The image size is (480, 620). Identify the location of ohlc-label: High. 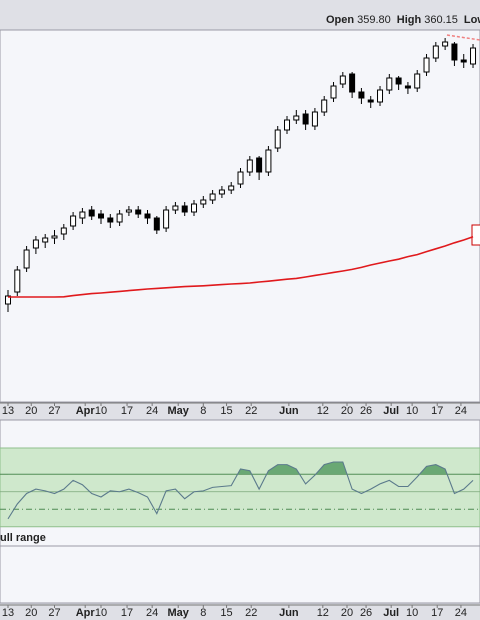
(409, 20).